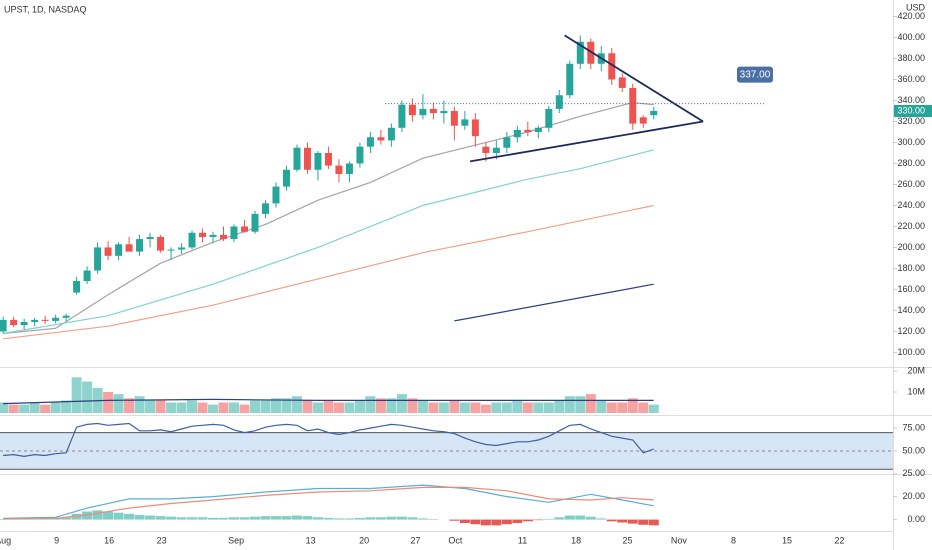 Image resolution: width=932 pixels, height=550 pixels. Describe the element at coordinates (913, 427) in the screenshot. I see `y-tick-label: 75.00` at that location.